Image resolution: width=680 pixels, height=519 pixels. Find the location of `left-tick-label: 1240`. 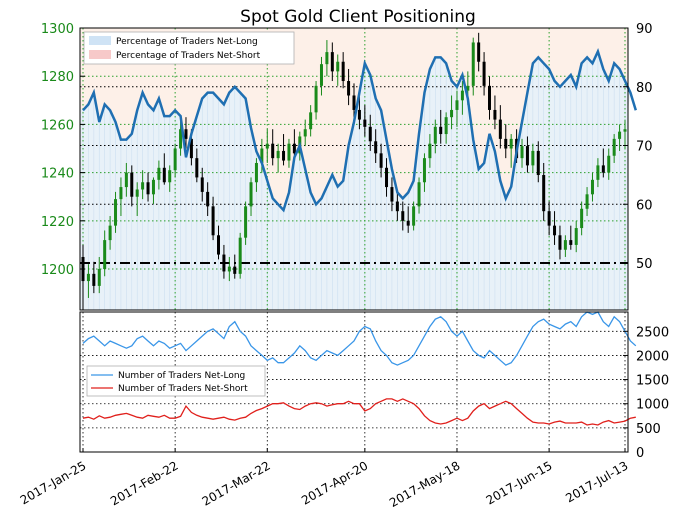

left-tick-label: 1240 is located at coordinates (57, 174).